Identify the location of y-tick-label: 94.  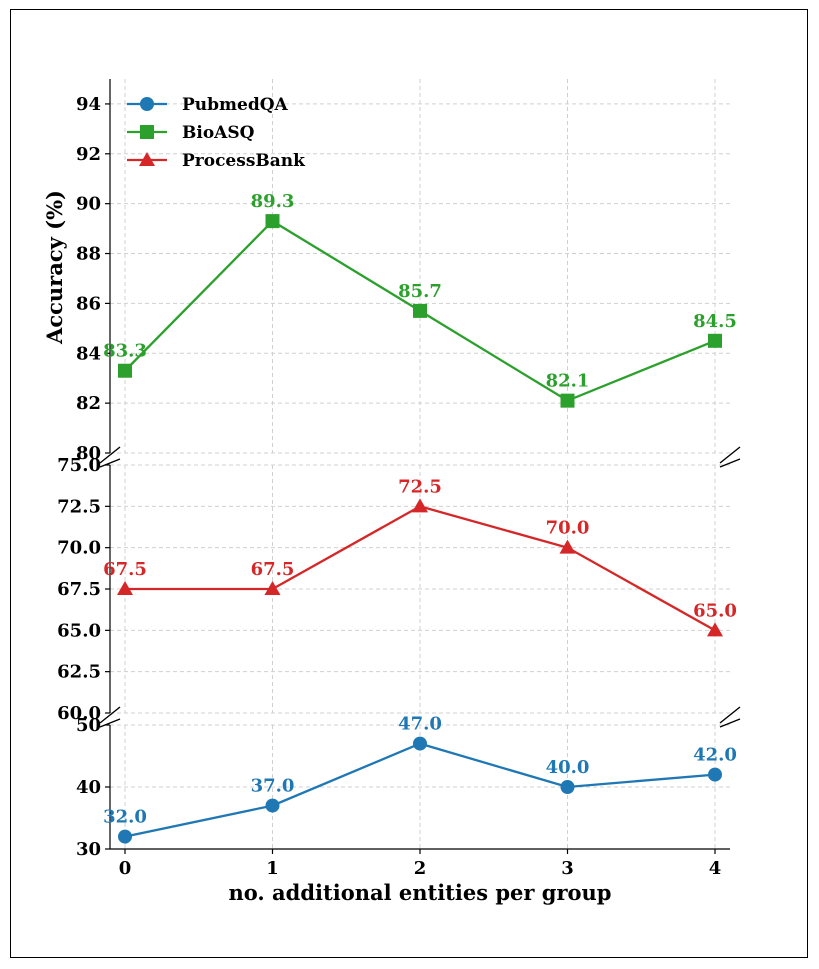
(88, 104).